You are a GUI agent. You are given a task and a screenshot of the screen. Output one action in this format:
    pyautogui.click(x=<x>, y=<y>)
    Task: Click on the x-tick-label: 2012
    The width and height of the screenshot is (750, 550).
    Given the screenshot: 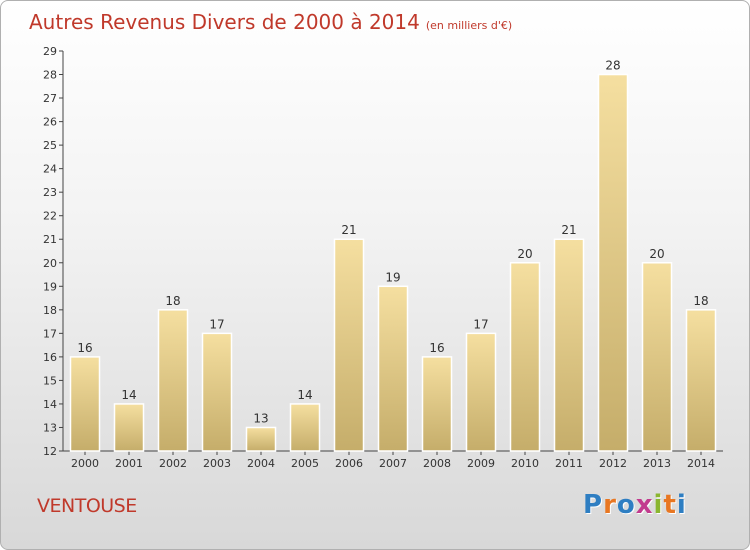 What is the action you would take?
    pyautogui.click(x=613, y=463)
    